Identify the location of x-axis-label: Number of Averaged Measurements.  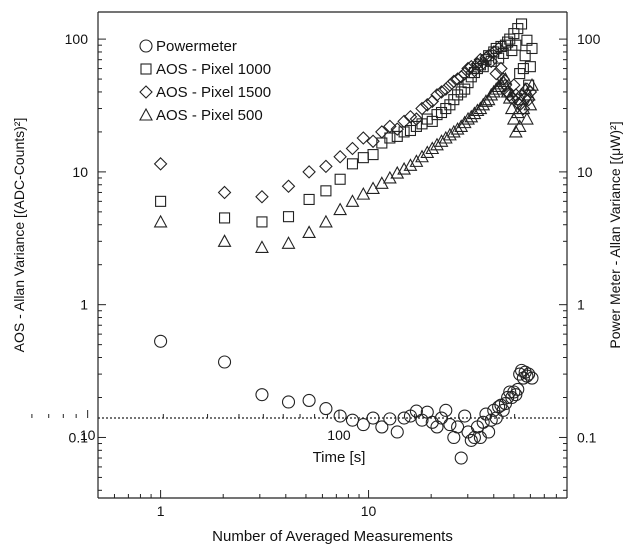
(332, 536).